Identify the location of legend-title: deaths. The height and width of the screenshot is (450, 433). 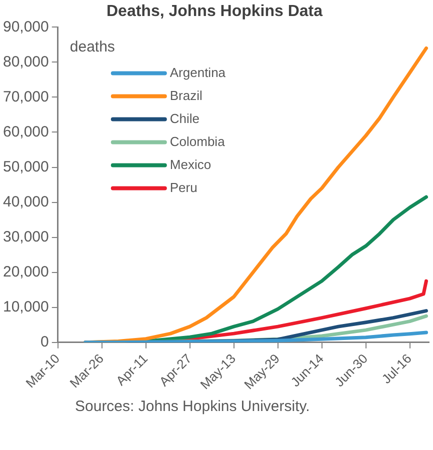
(92, 47).